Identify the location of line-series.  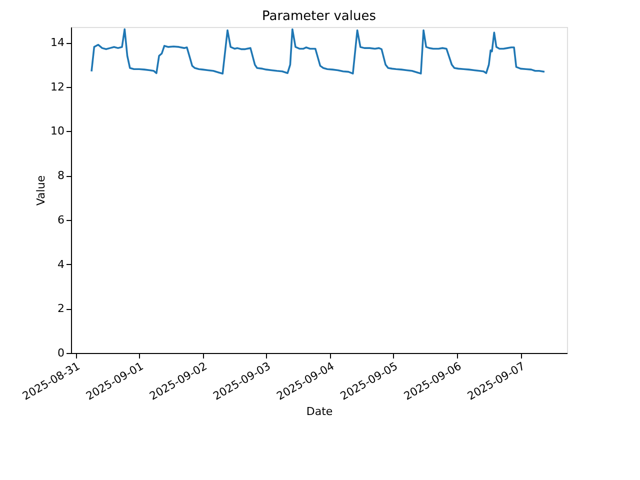
(318, 51).